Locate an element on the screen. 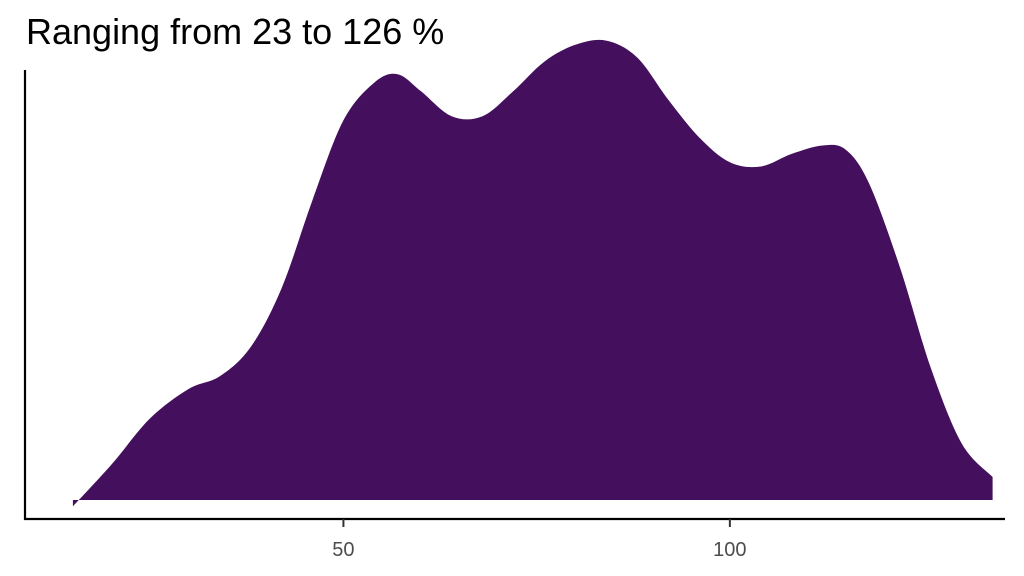 The width and height of the screenshot is (1024, 576). x-axis-ticks: 50 100 is located at coordinates (539, 540).